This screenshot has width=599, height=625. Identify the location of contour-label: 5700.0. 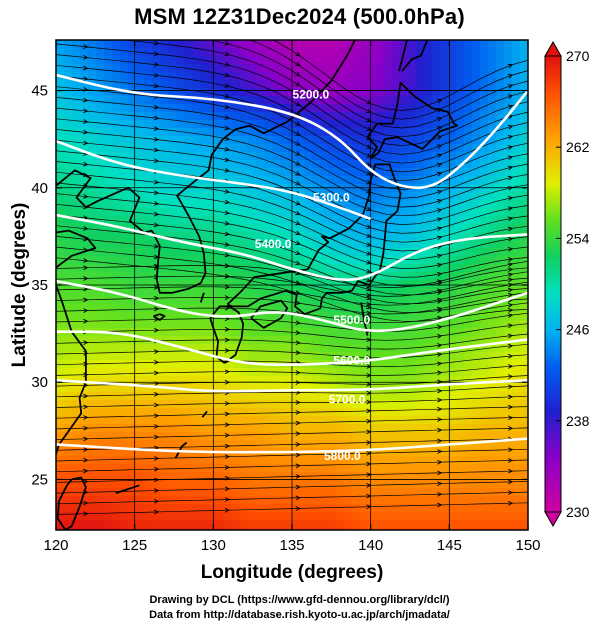
(347, 400).